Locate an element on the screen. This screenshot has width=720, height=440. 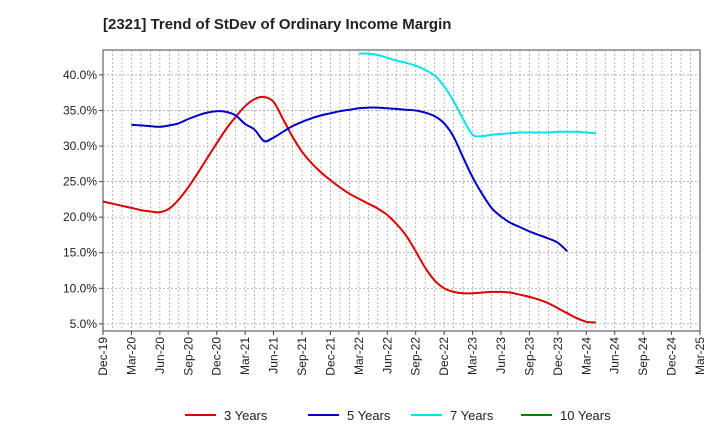
x-tick-label: Dec-23 is located at coordinates (558, 356).